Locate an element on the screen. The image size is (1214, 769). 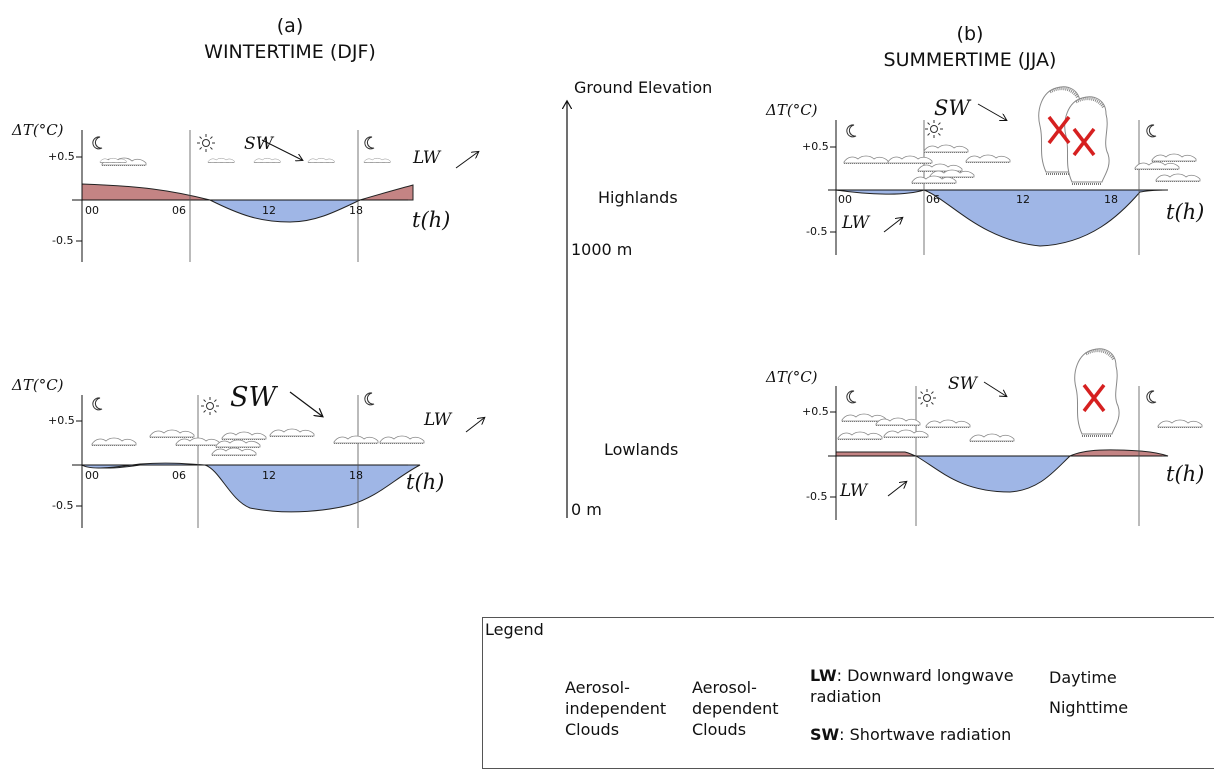
legend-aerosol-dependent: Aerosol- dependent Clouds is located at coordinates (735, 708).